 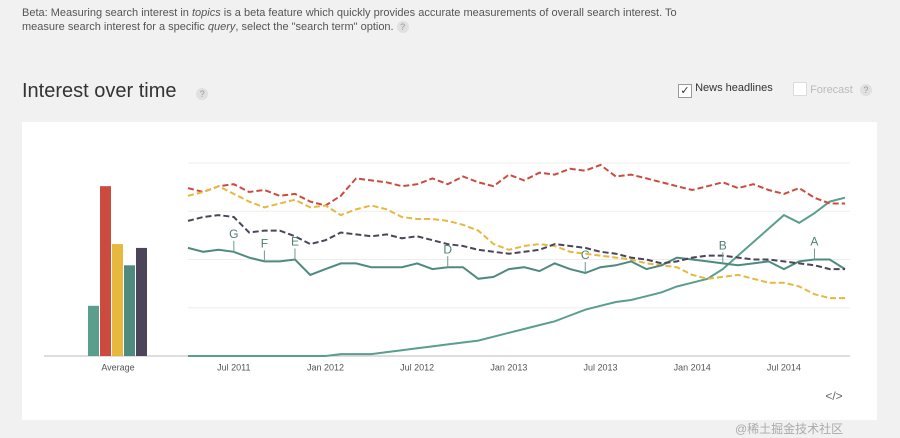 I want to click on annotation-letter: C, so click(x=585, y=255).